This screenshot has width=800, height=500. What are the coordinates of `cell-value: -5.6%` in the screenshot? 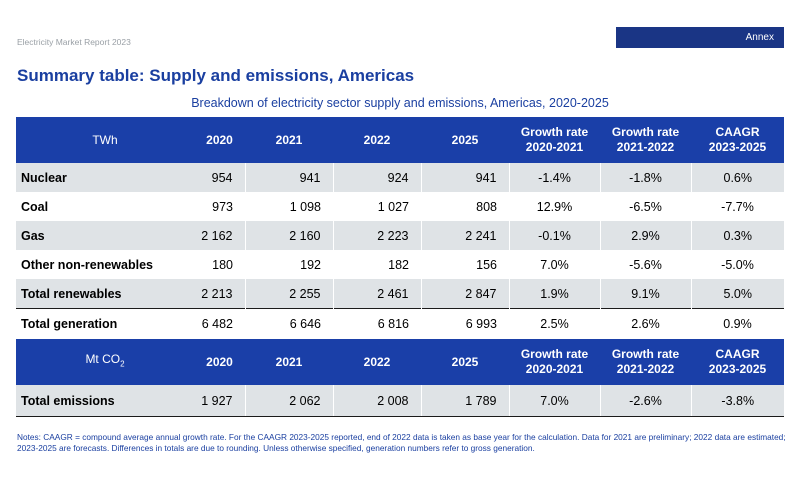 It's located at (645, 264).